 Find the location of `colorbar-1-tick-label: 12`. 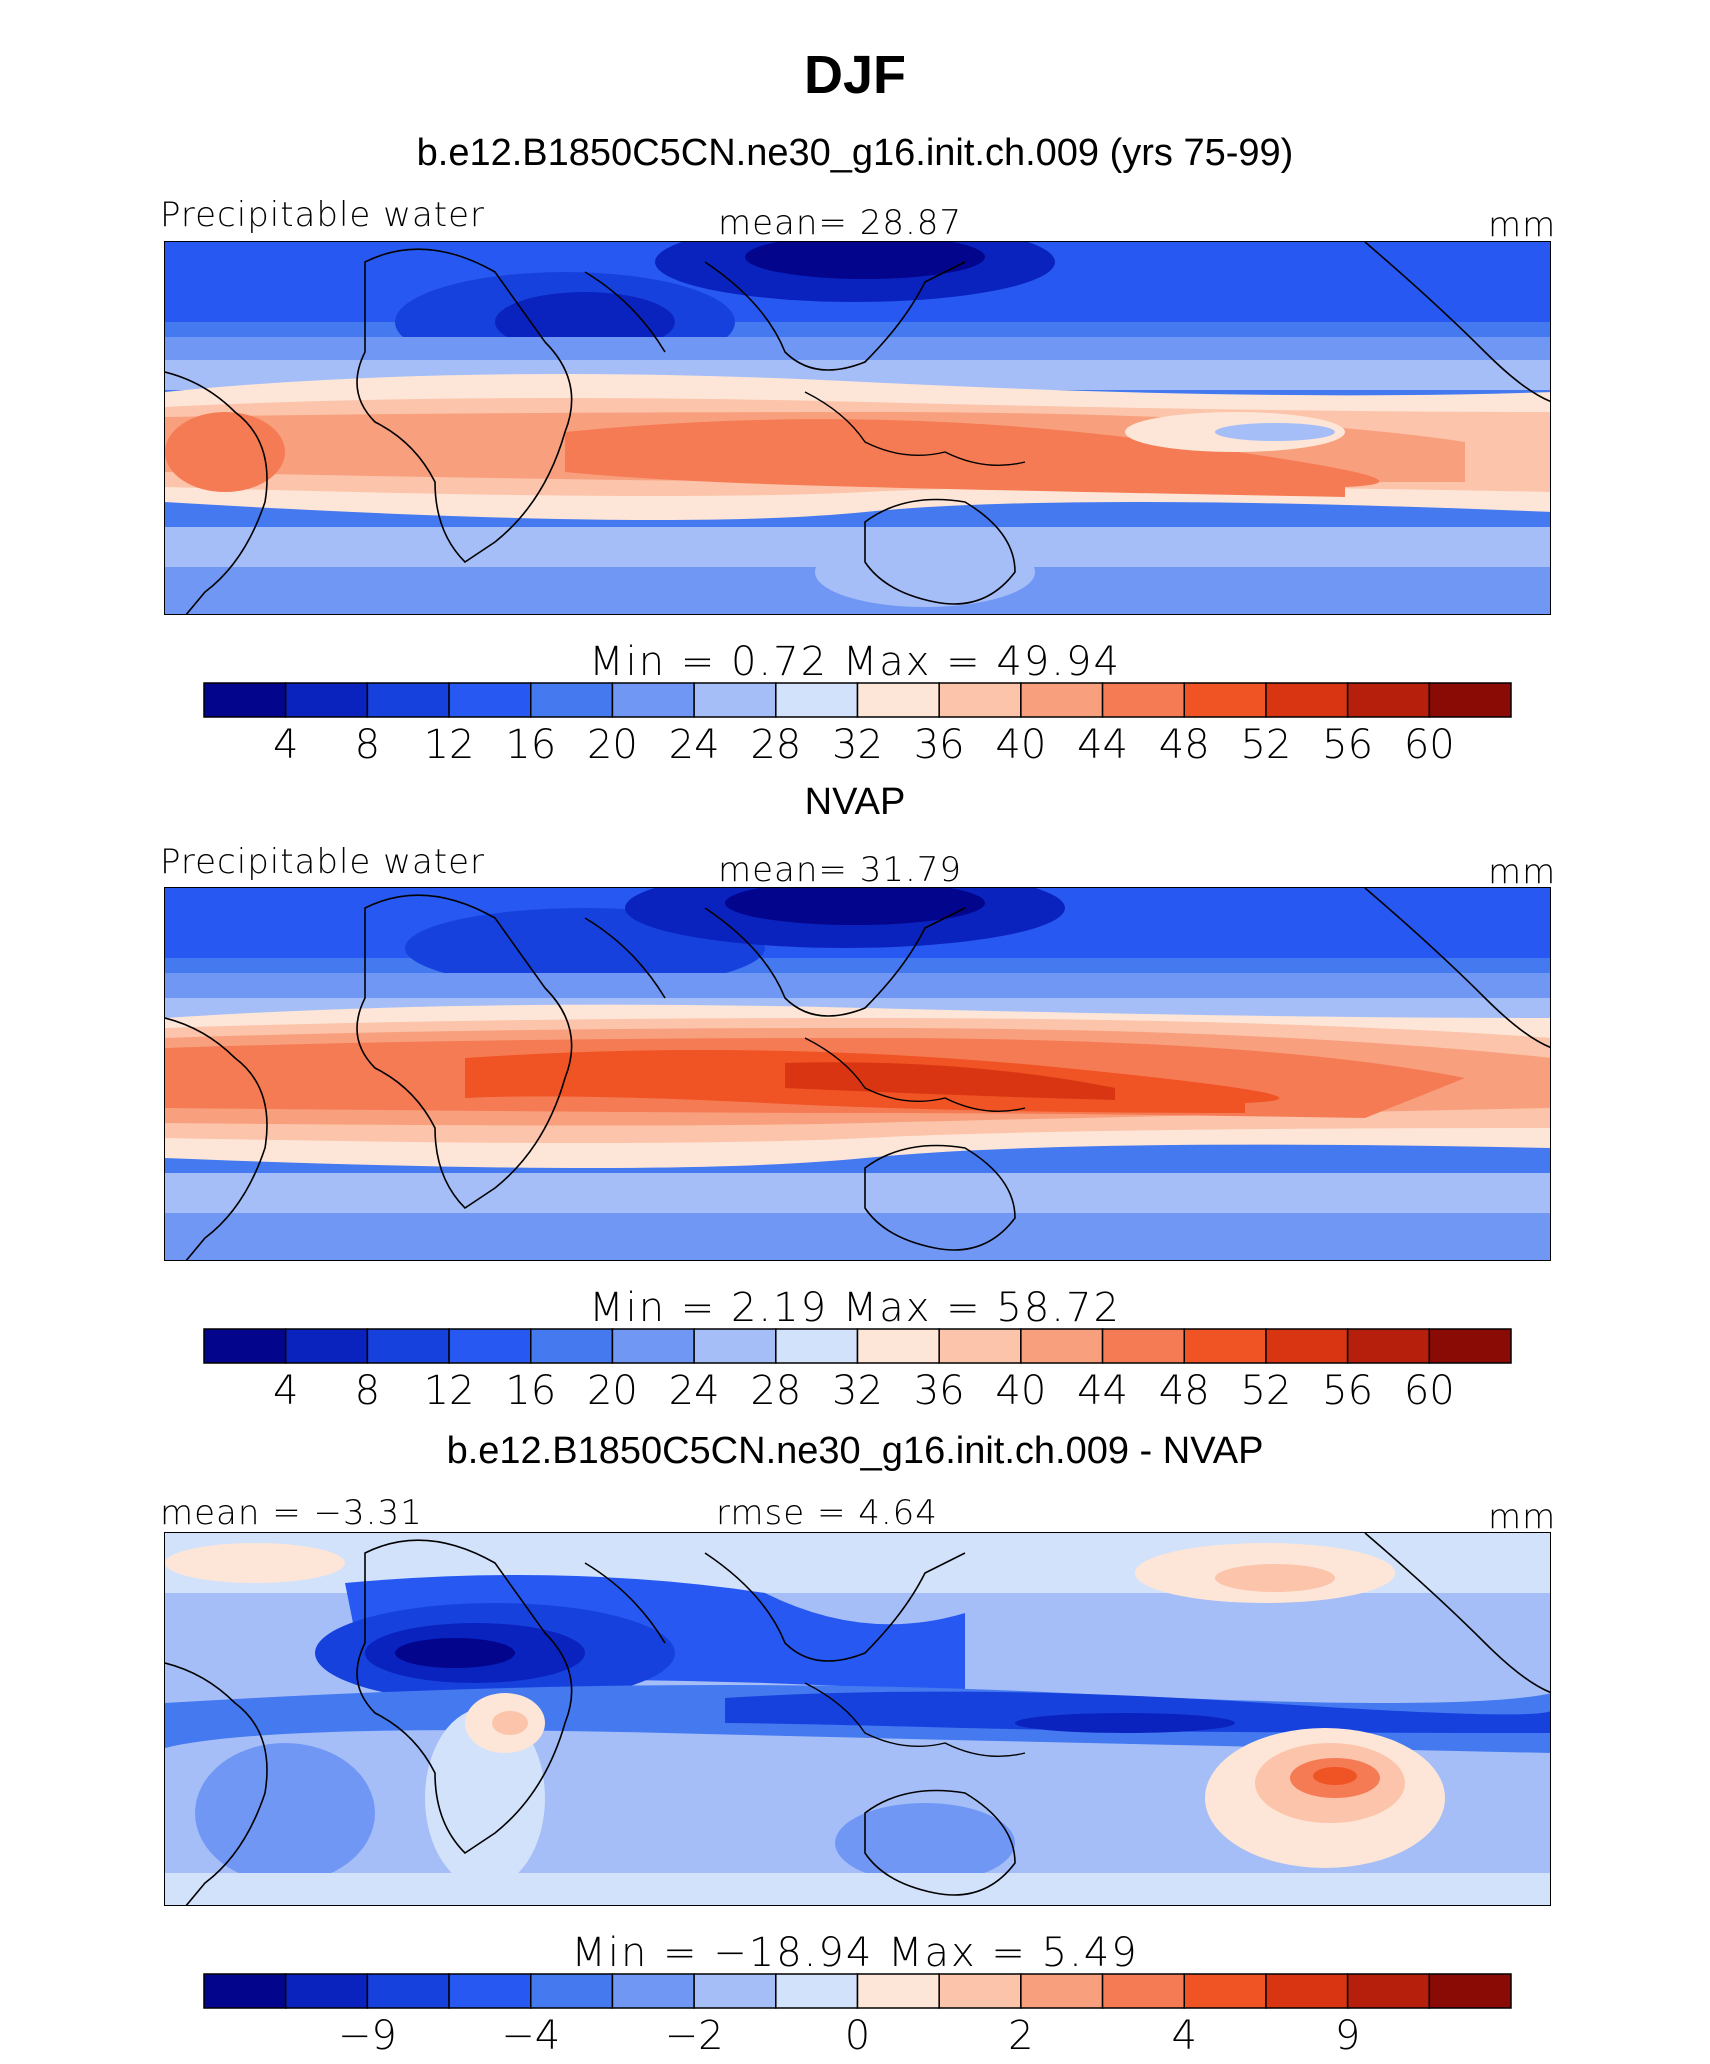

colorbar-1-tick-label: 12 is located at coordinates (449, 745).